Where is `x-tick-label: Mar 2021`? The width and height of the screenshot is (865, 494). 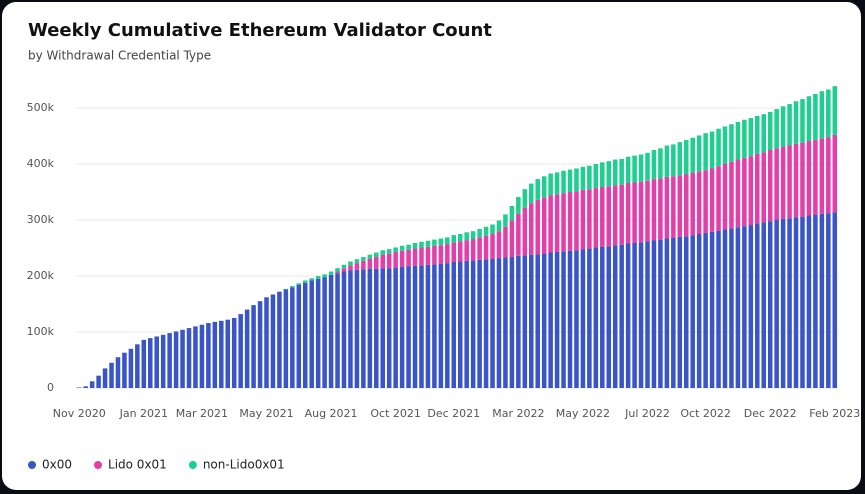 x-tick-label: Mar 2021 is located at coordinates (202, 413).